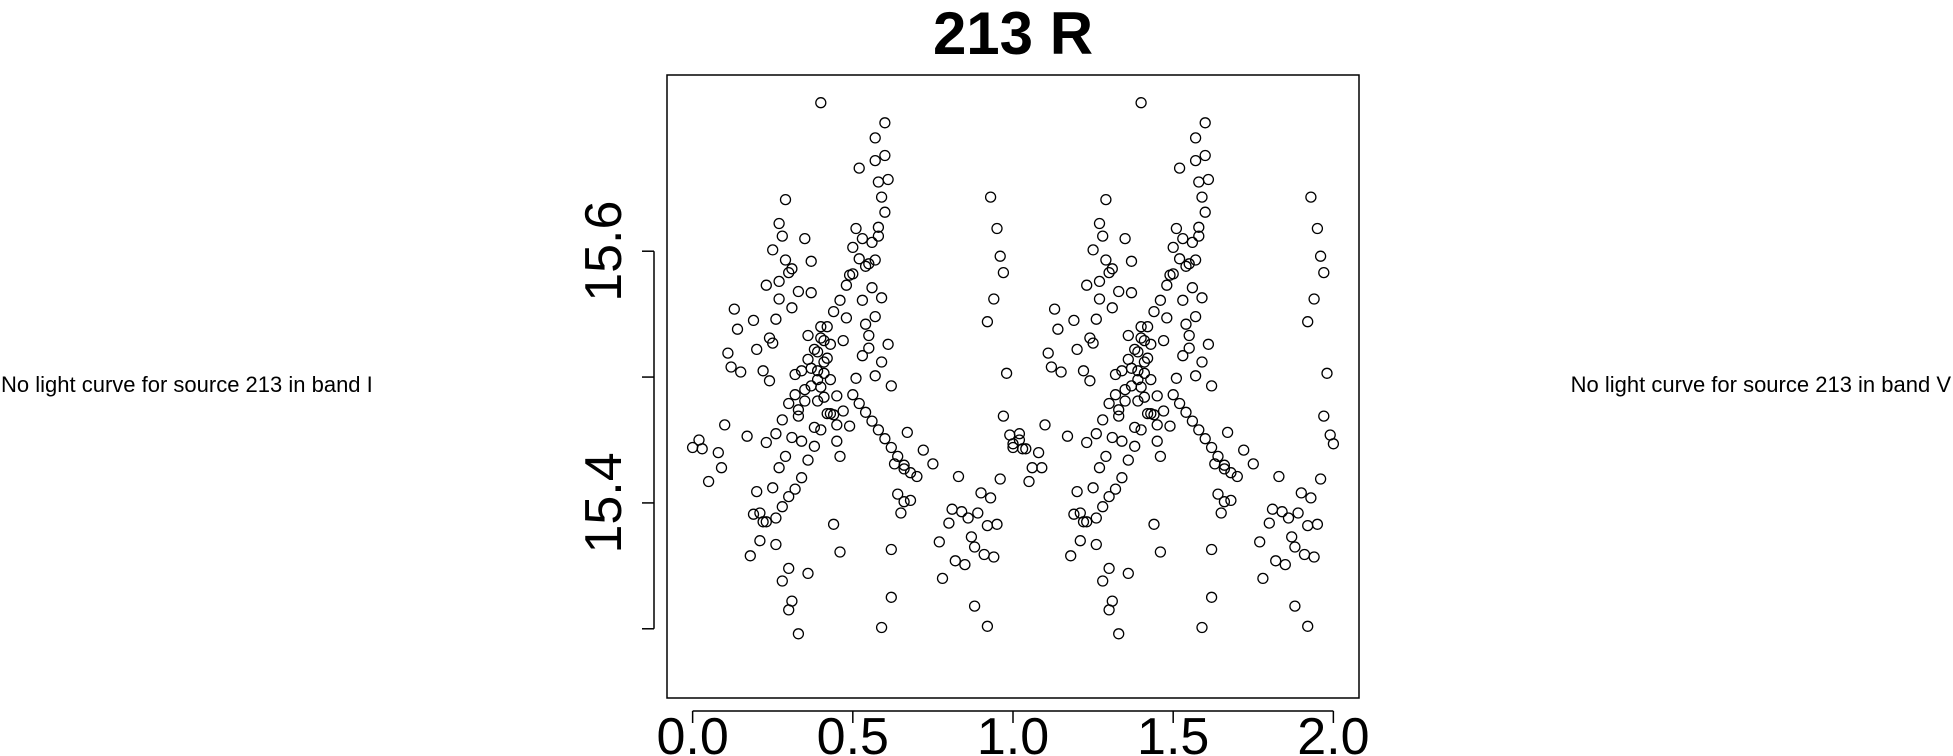 This screenshot has width=1953, height=756. I want to click on y-tick-label: 15.6, so click(604, 251).